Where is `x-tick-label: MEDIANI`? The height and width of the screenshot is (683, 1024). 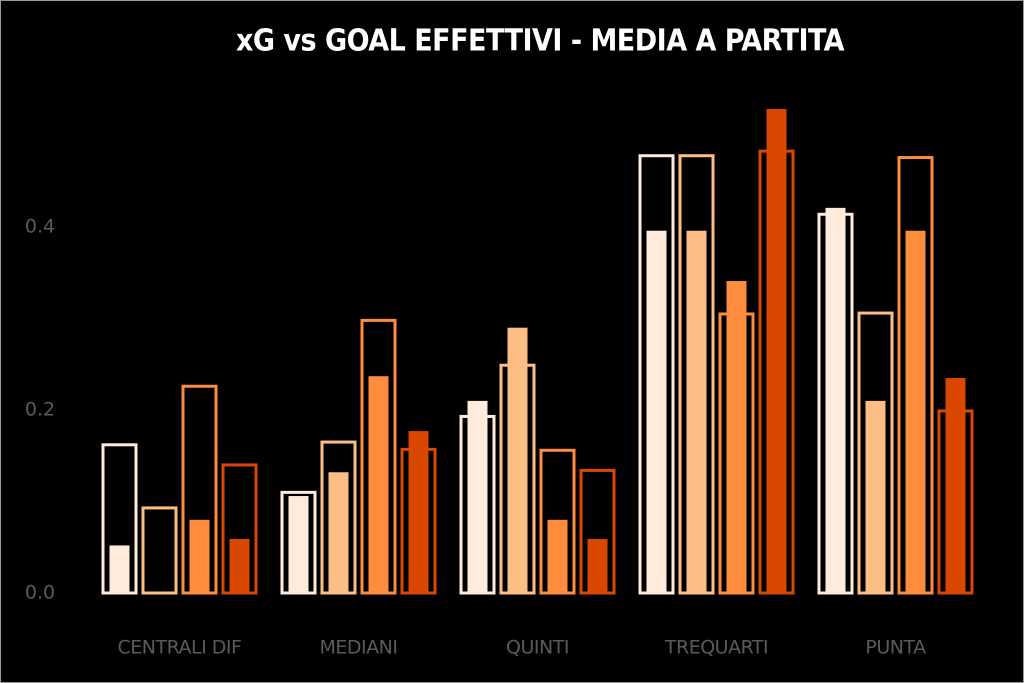 x-tick-label: MEDIANI is located at coordinates (359, 648).